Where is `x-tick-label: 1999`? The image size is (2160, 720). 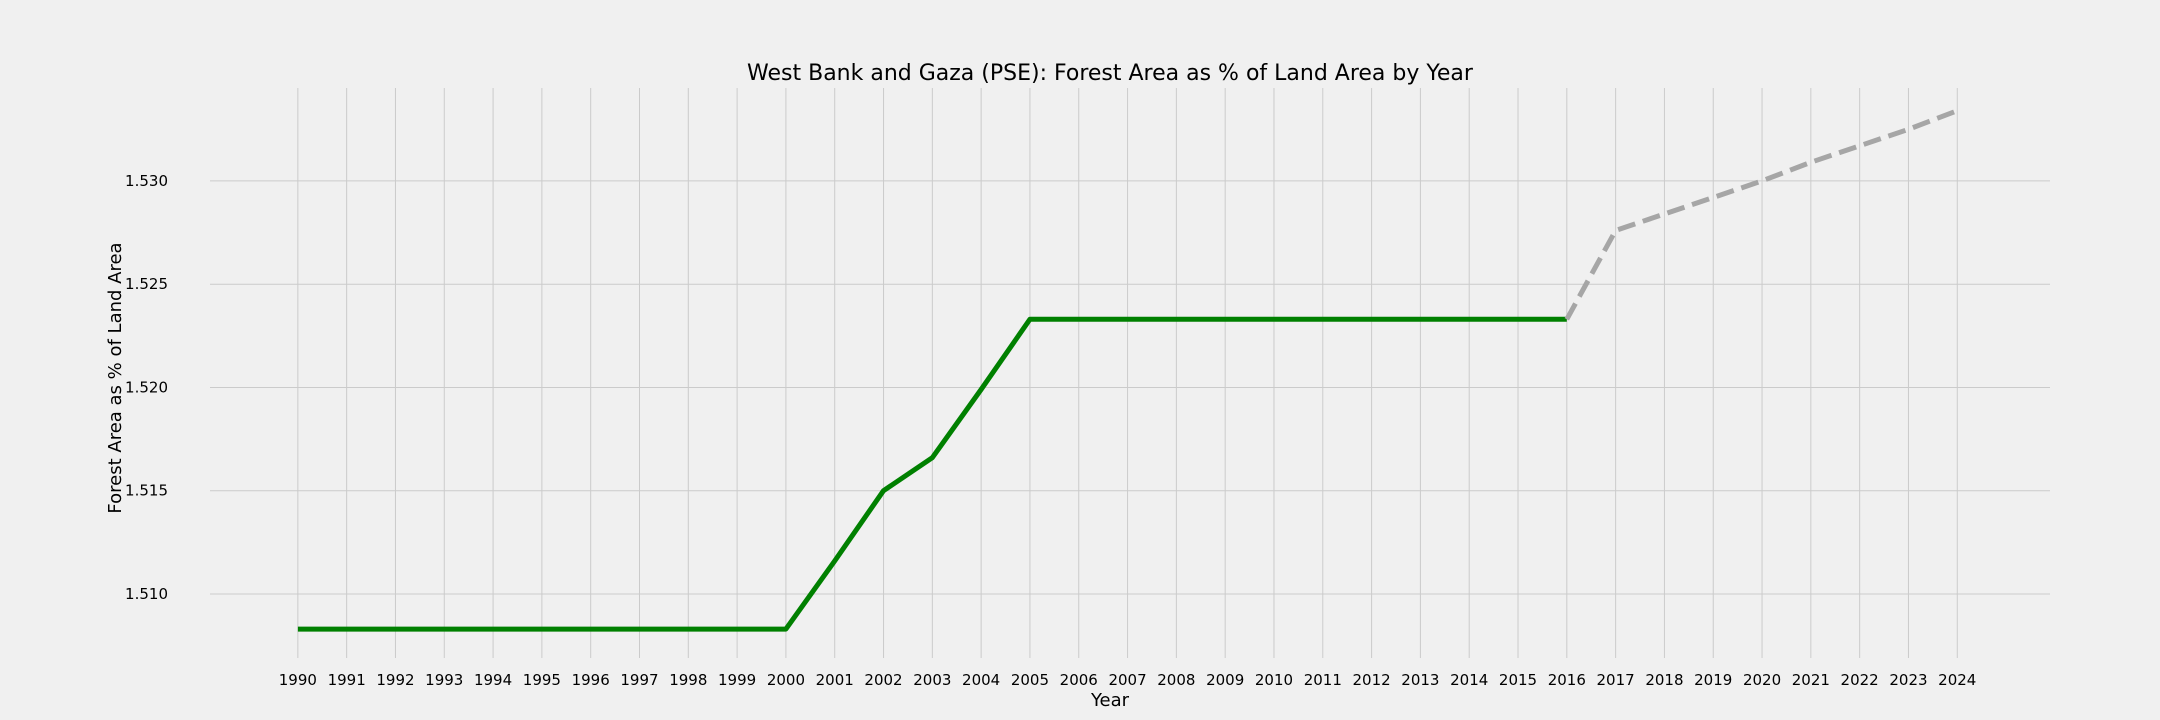
x-tick-label: 1999 is located at coordinates (737, 680).